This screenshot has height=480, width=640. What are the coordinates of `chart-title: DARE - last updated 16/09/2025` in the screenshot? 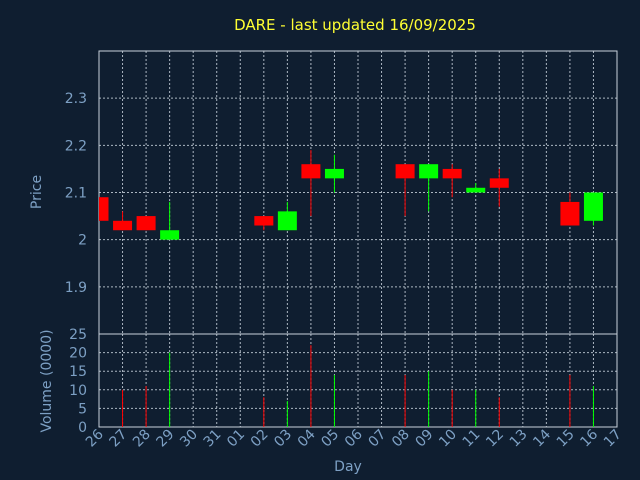 It's located at (355, 25).